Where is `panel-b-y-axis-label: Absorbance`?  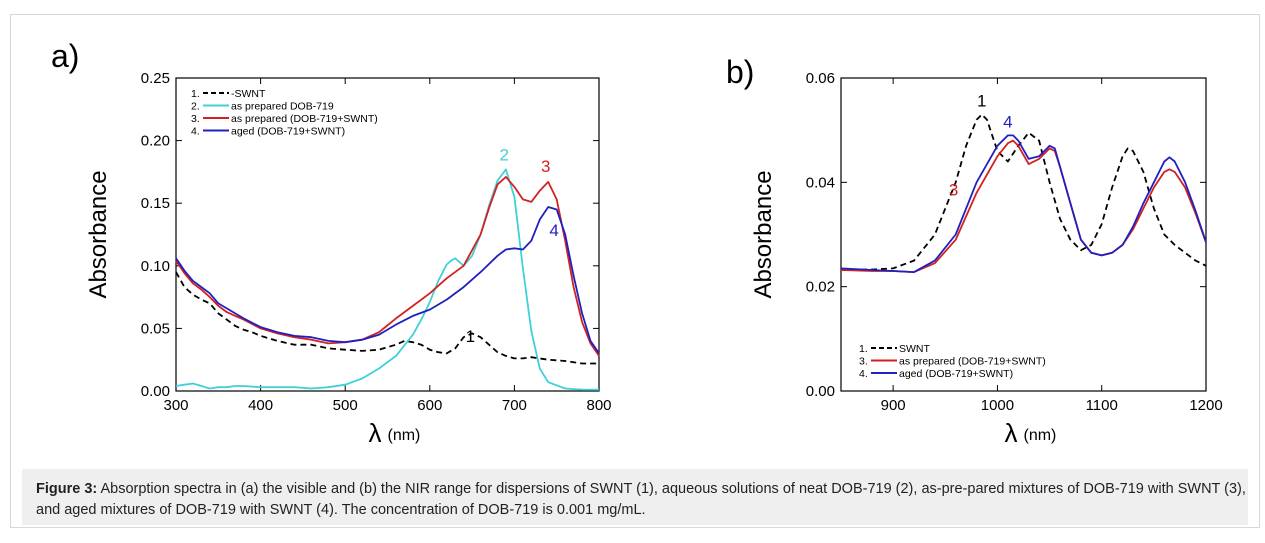
panel-b-y-axis-label: Absorbance is located at coordinates (763, 234).